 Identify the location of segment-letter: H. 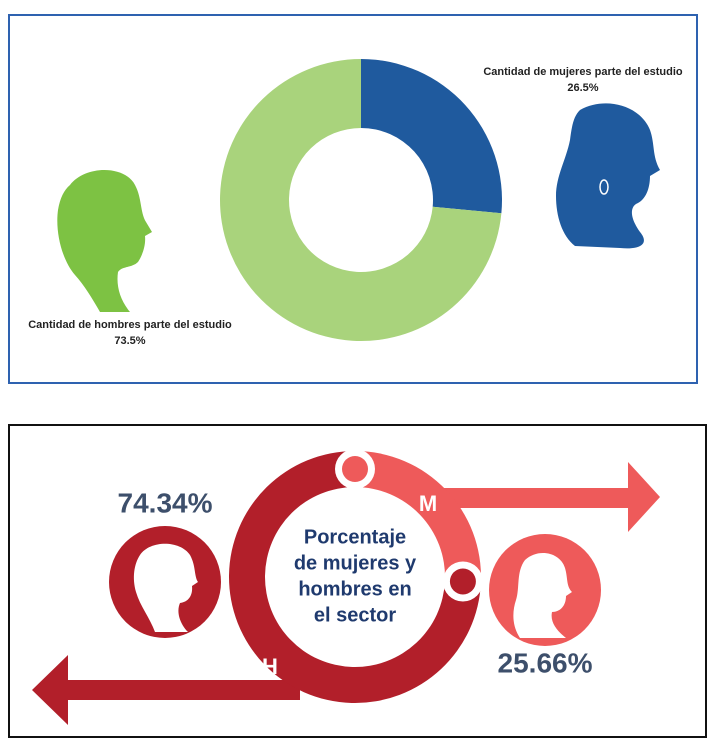
(270, 666).